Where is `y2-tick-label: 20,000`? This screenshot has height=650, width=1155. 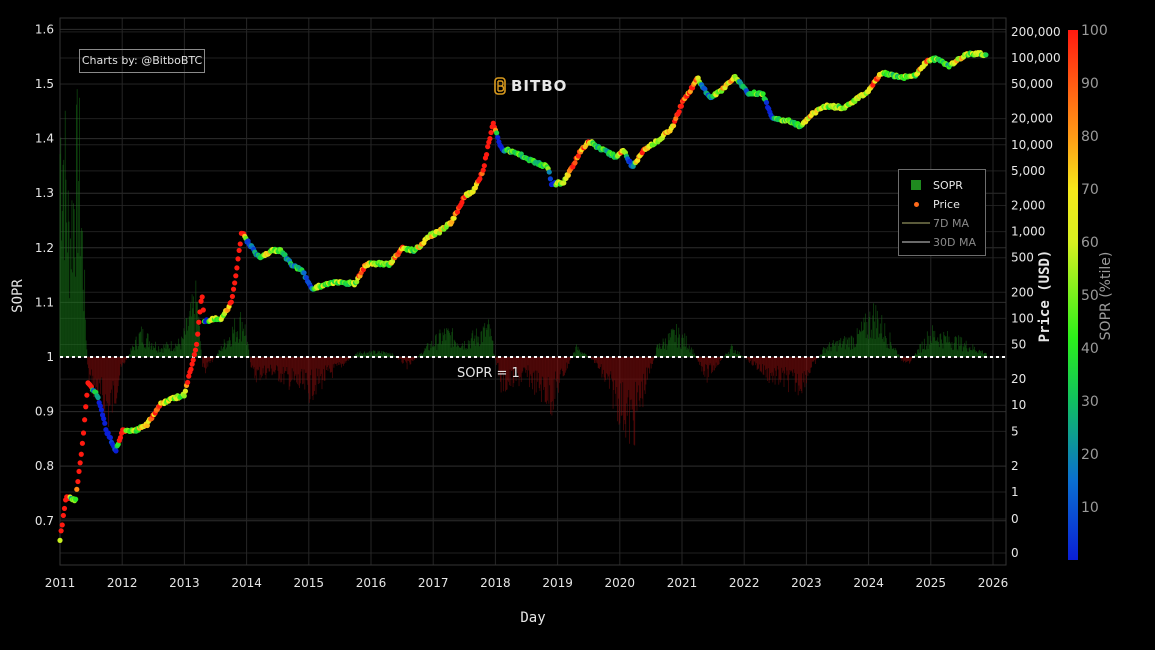
y2-tick-label: 20,000 is located at coordinates (1032, 119).